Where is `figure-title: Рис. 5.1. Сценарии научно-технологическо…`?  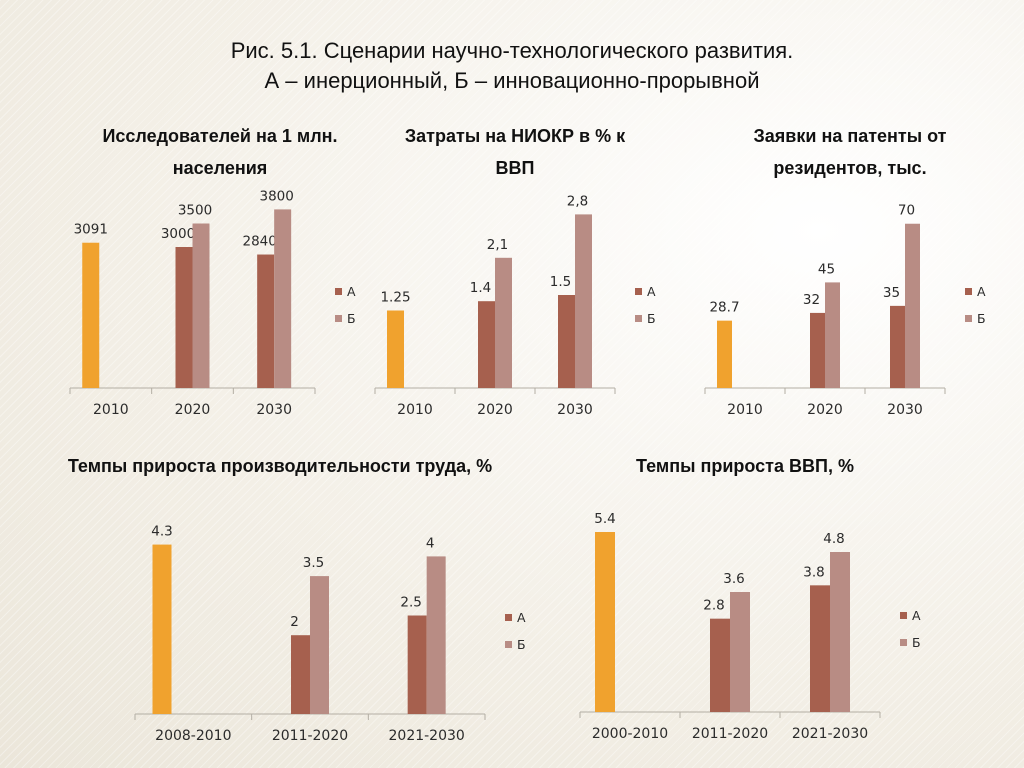 figure-title: Рис. 5.1. Сценарии научно-технологическо… is located at coordinates (512, 66).